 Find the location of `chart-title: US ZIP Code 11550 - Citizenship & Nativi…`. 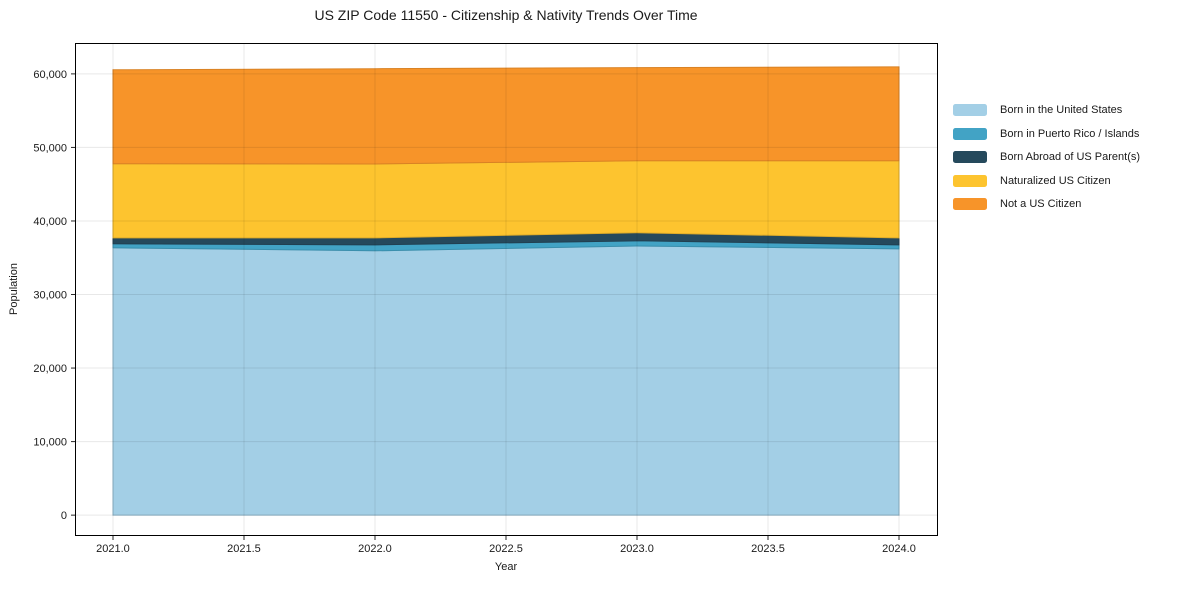

chart-title: US ZIP Code 11550 - Citizenship & Nativi… is located at coordinates (506, 15).